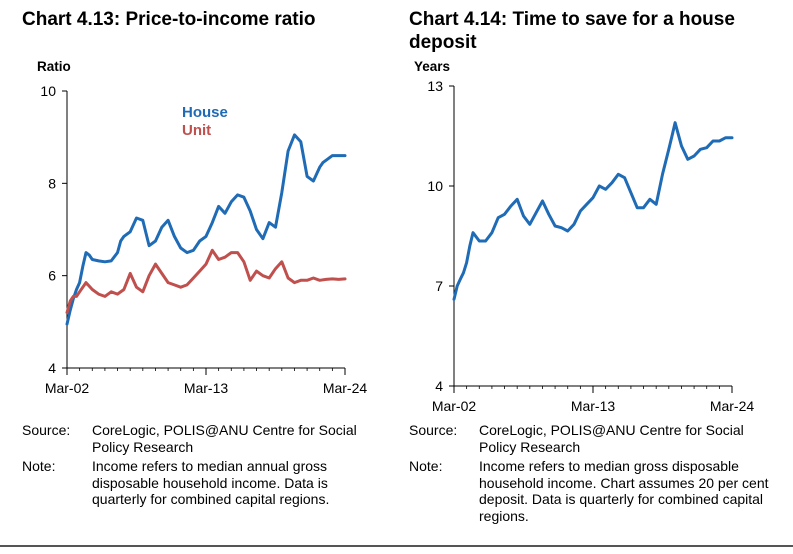 This screenshot has height=554, width=793. What do you see at coordinates (206, 281) in the screenshot?
I see `series-line-unit` at bounding box center [206, 281].